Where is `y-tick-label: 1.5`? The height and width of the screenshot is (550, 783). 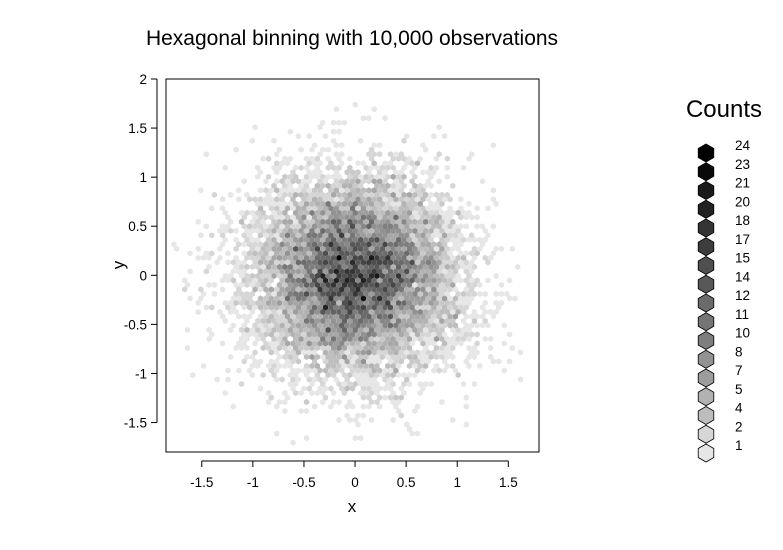 y-tick-label: 1.5 is located at coordinates (137, 128).